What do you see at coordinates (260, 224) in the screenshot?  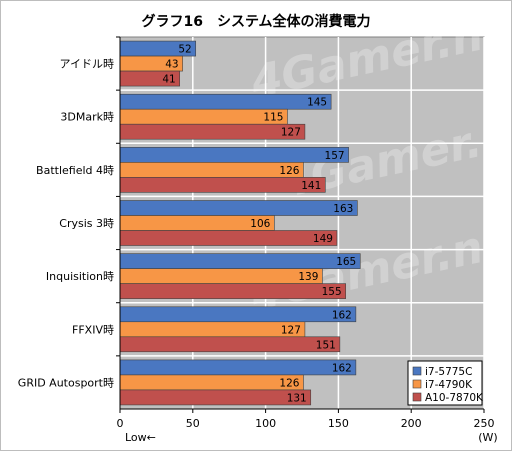 I see `data-label: 106` at bounding box center [260, 224].